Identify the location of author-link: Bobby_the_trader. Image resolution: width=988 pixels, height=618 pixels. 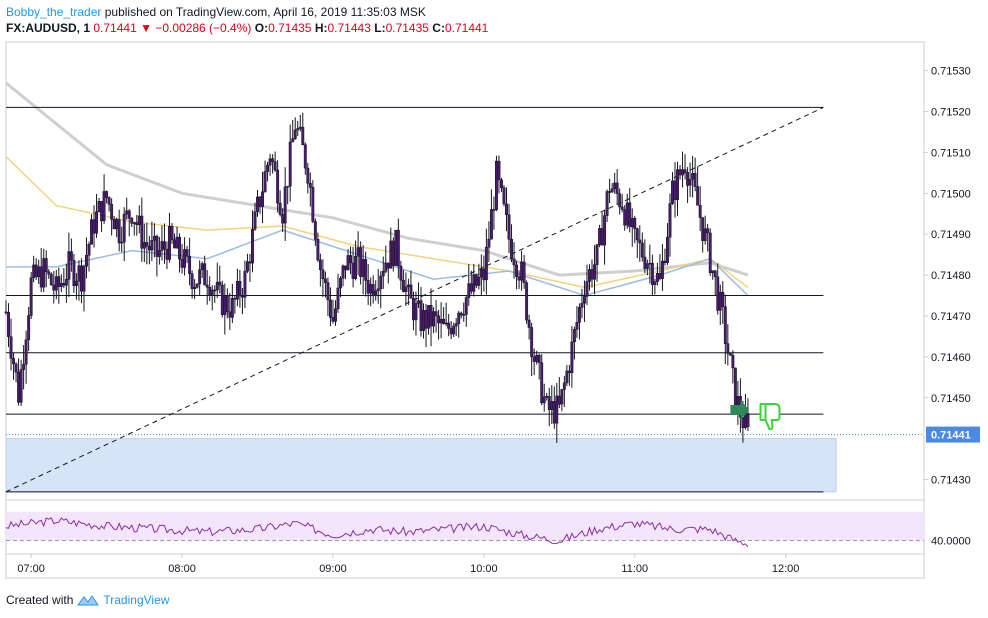
(54, 12).